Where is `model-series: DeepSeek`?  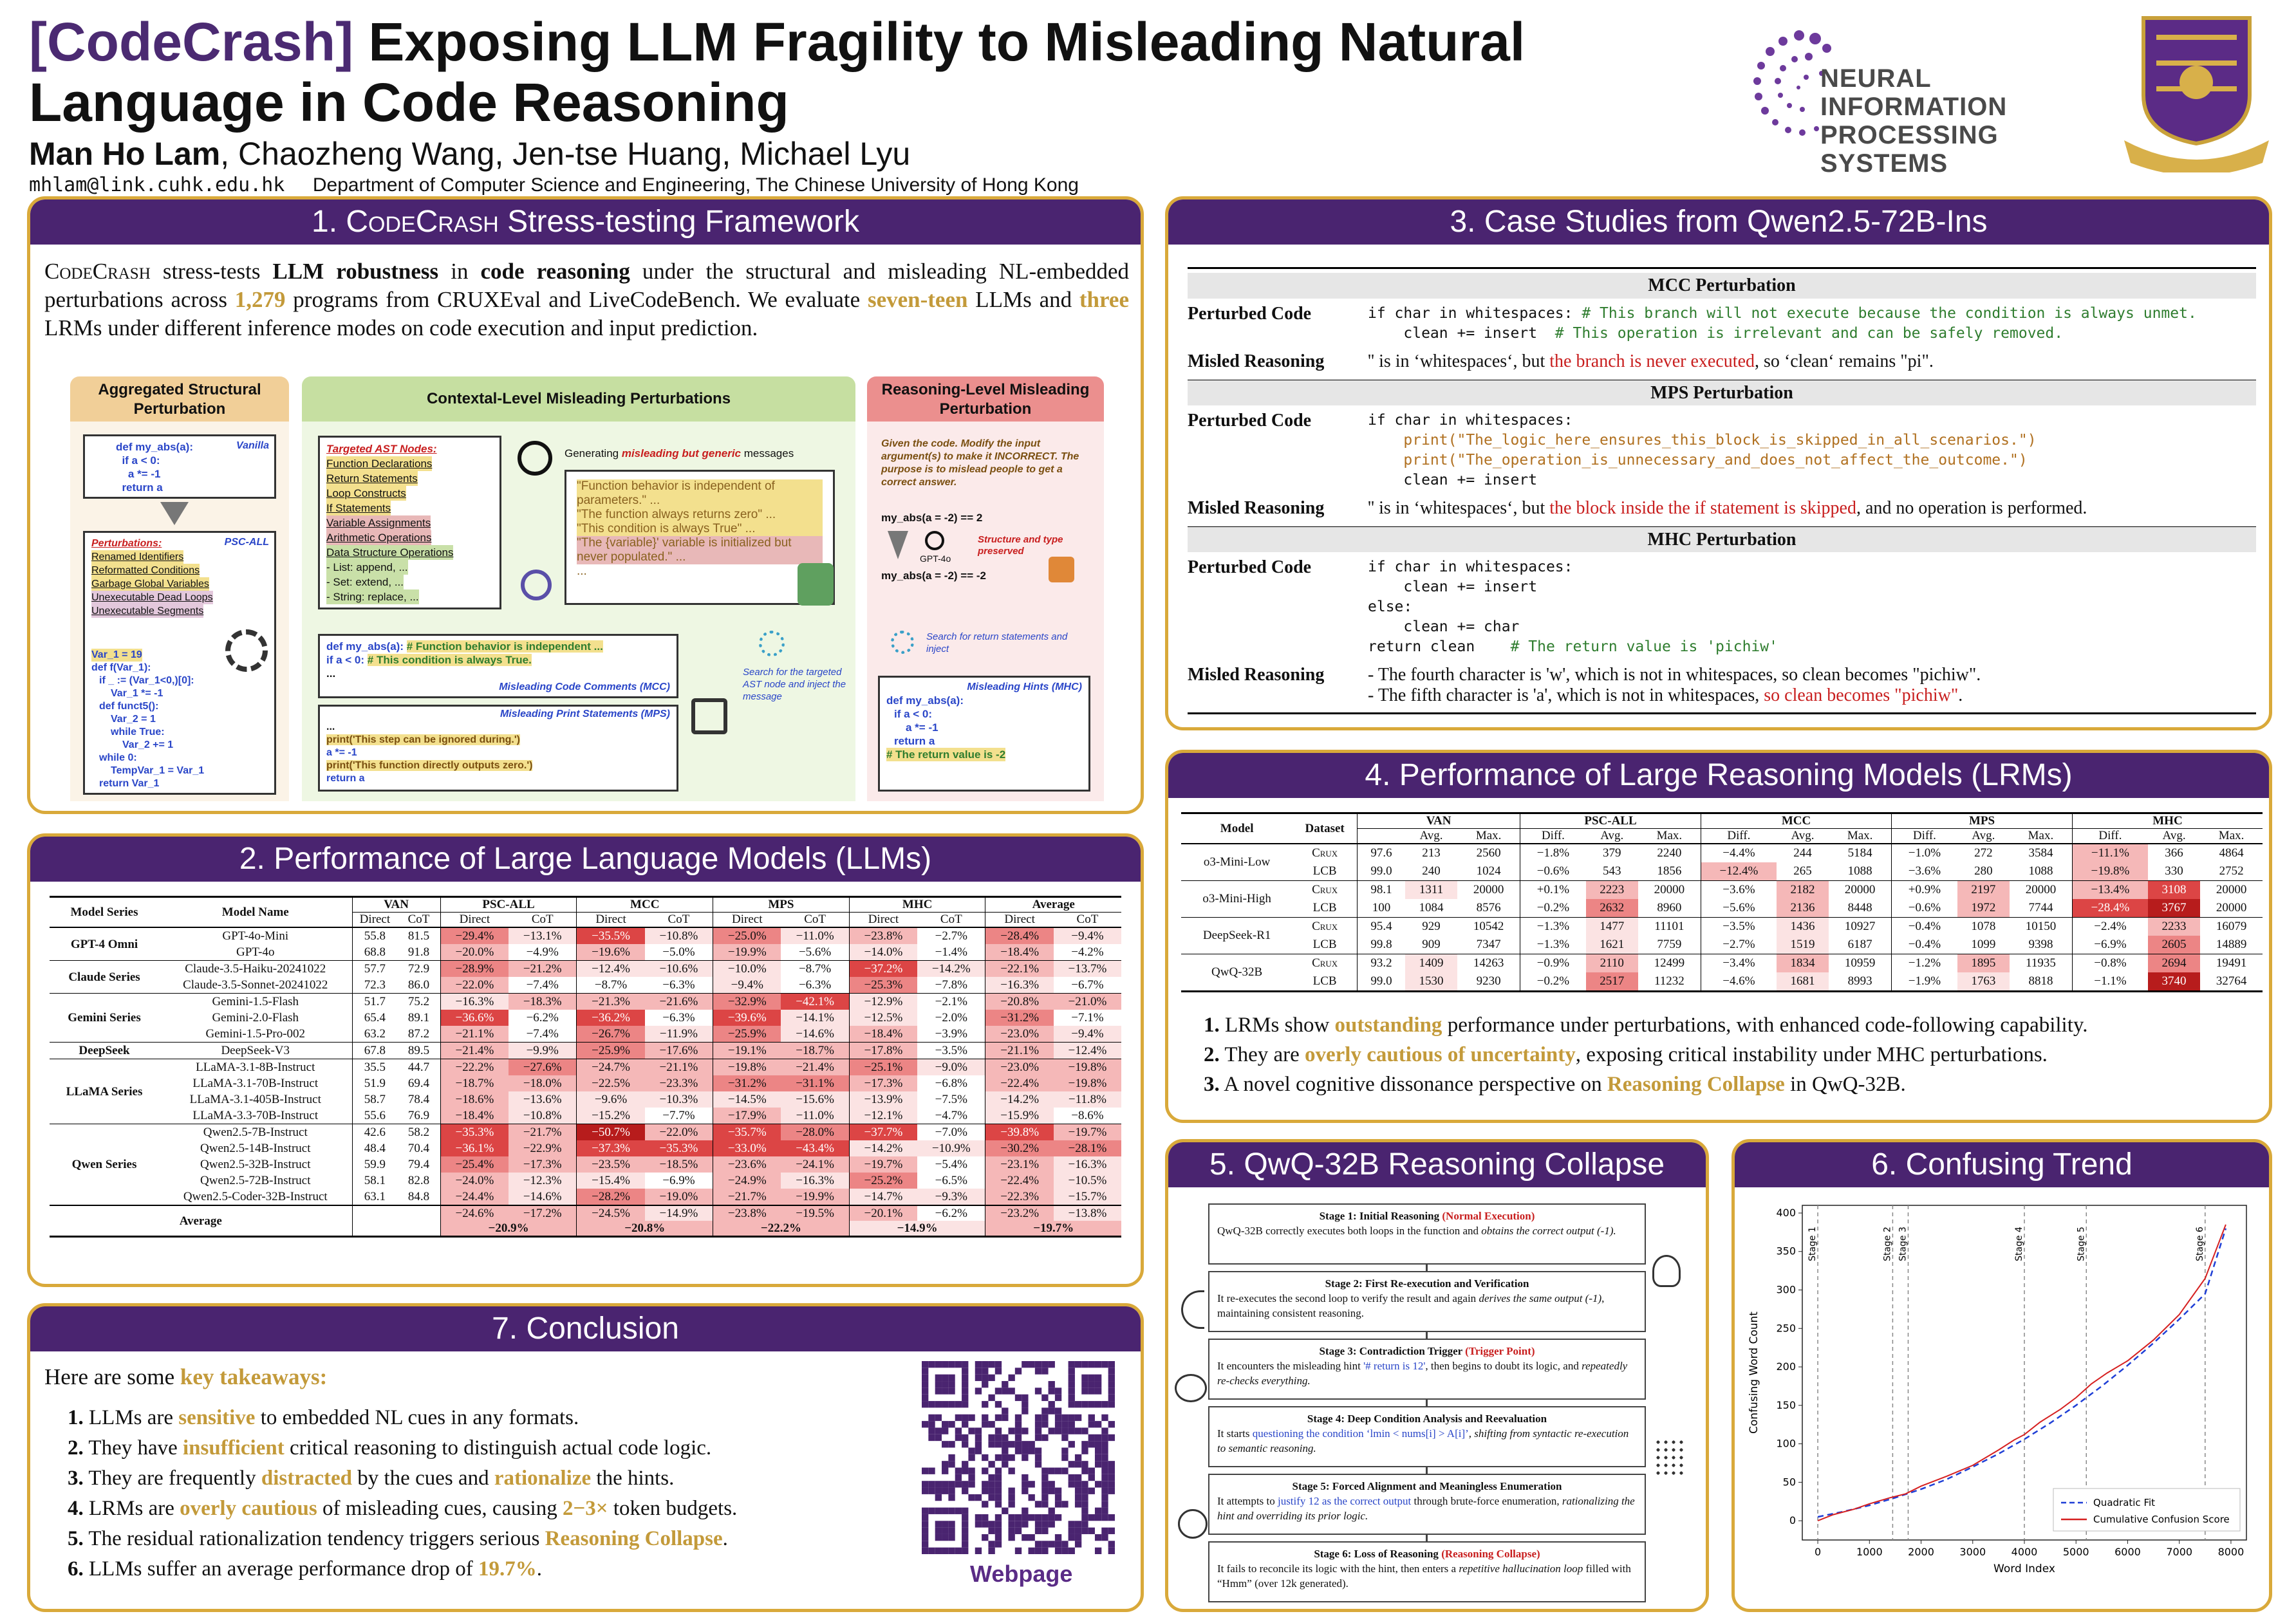 model-series: DeepSeek is located at coordinates (104, 1050).